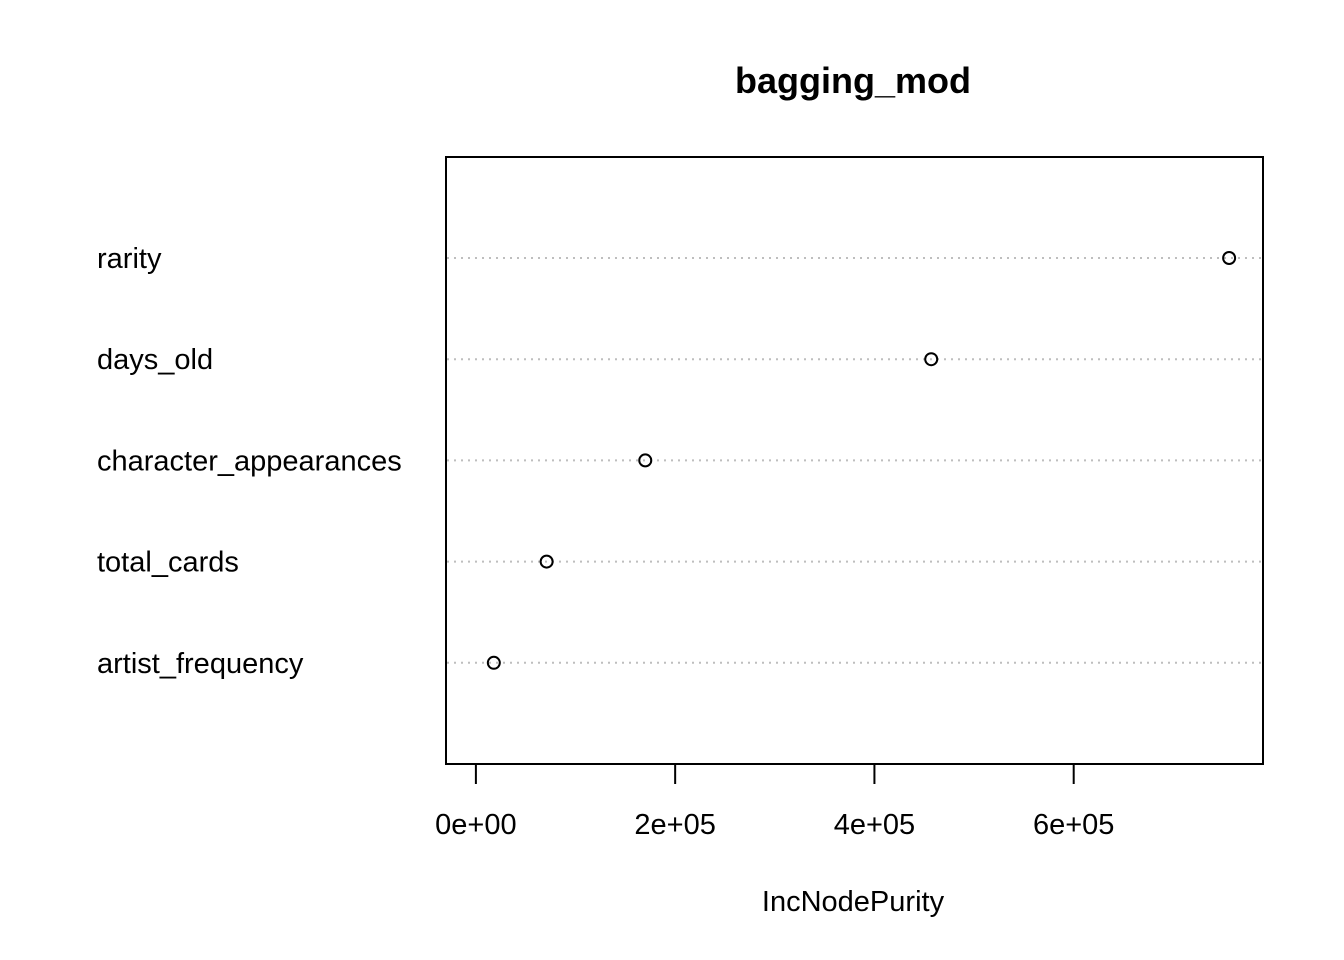  Describe the element at coordinates (853, 80) in the screenshot. I see `chart-title: bagging_mod` at that location.